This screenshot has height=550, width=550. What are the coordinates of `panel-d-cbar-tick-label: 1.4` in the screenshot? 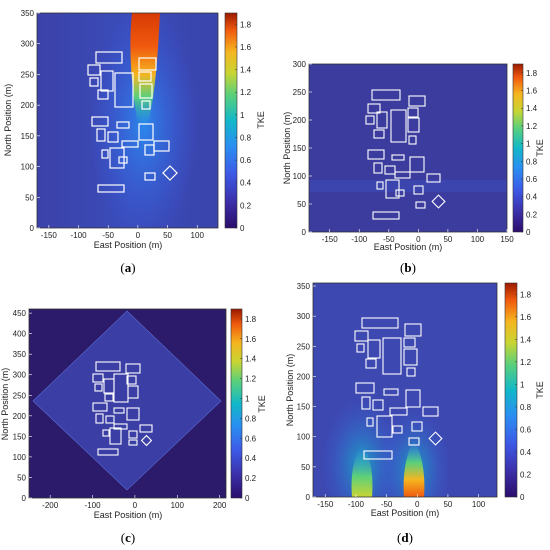 It's located at (526, 339).